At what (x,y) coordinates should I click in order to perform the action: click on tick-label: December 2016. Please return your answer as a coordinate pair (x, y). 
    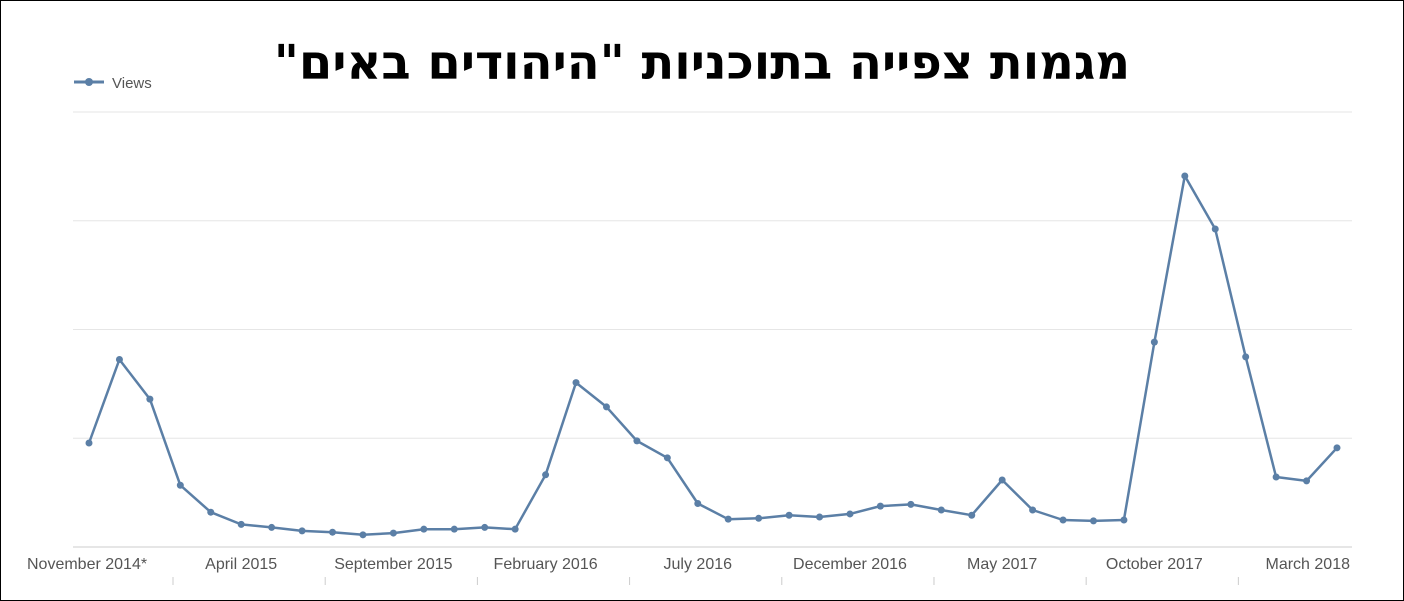
    Looking at the image, I should click on (850, 564).